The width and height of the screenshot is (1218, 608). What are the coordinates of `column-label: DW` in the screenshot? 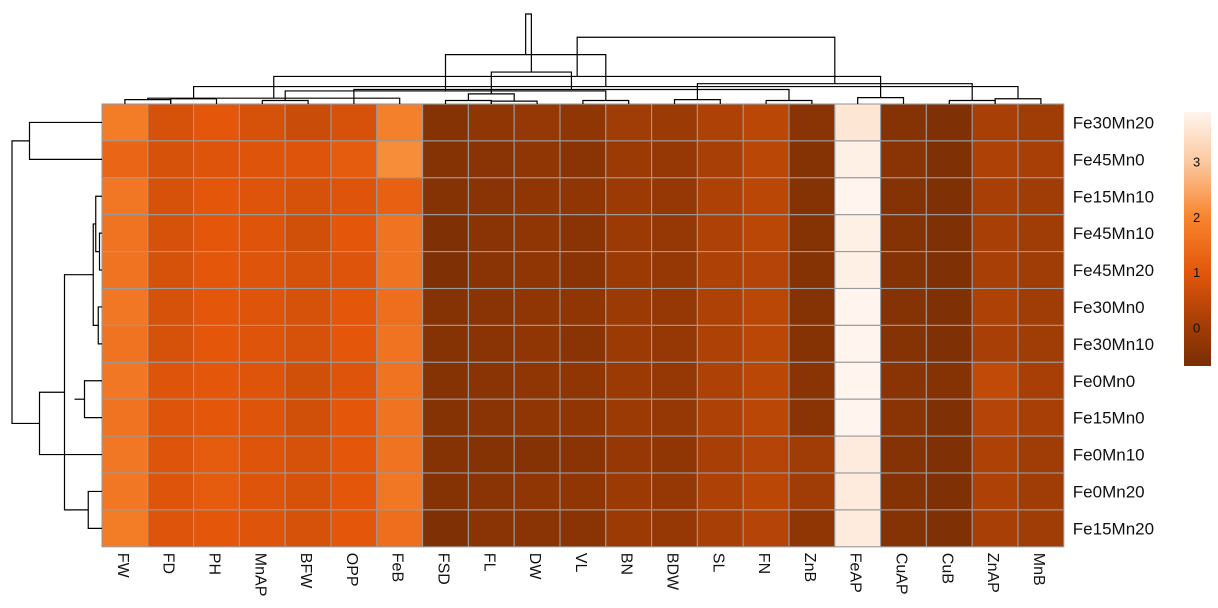 It's located at (534, 567).